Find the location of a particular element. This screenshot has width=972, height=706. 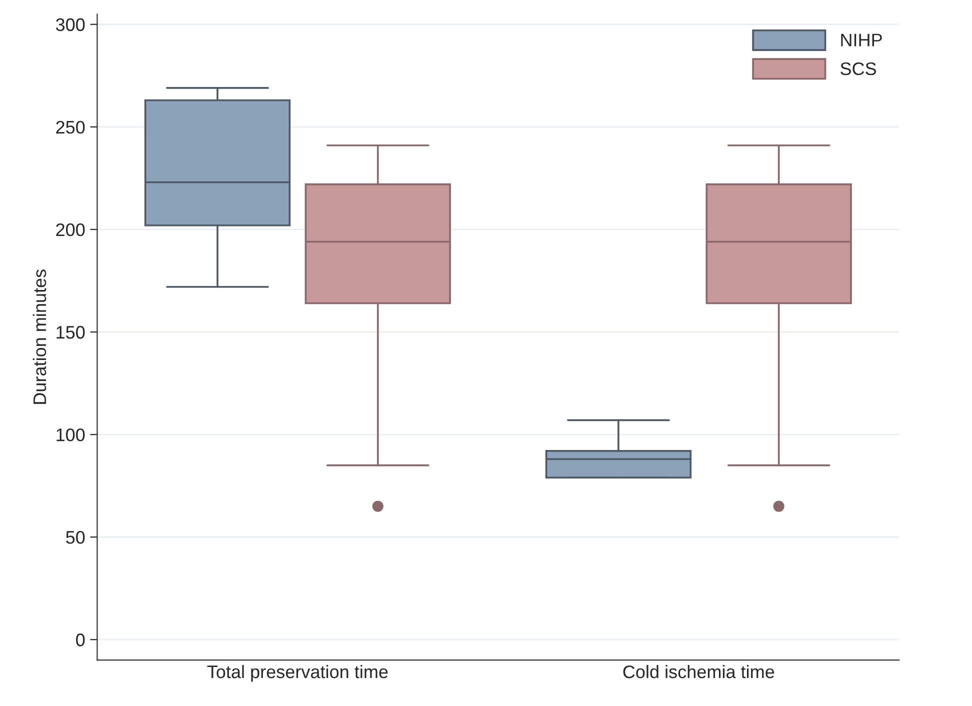

y-tick-label: 0 is located at coordinates (80, 640).